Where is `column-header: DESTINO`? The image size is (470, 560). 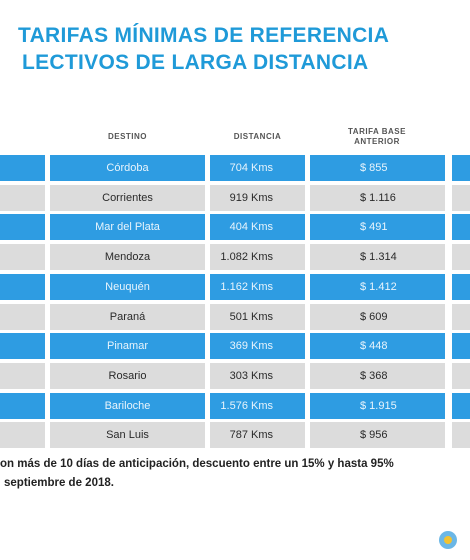 column-header: DESTINO is located at coordinates (127, 136).